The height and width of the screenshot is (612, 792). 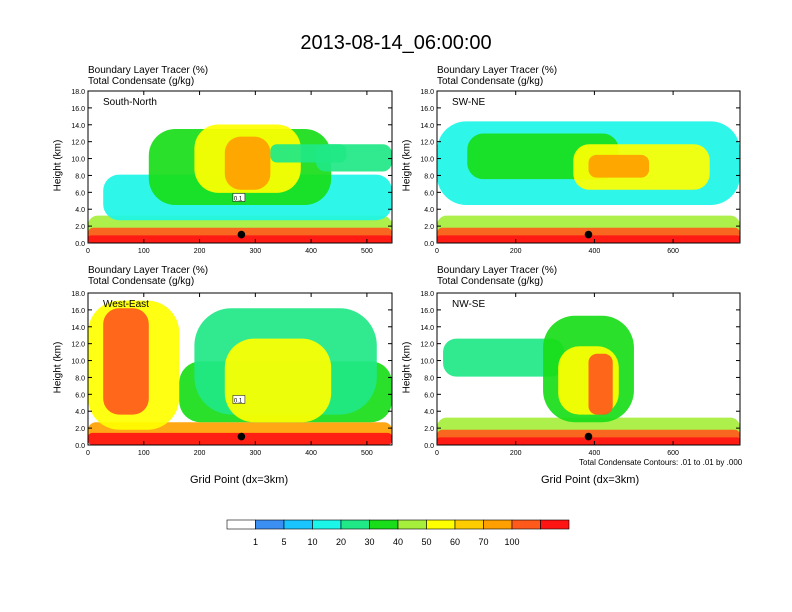 I want to click on panel-name-label: South-North, so click(x=130, y=102).